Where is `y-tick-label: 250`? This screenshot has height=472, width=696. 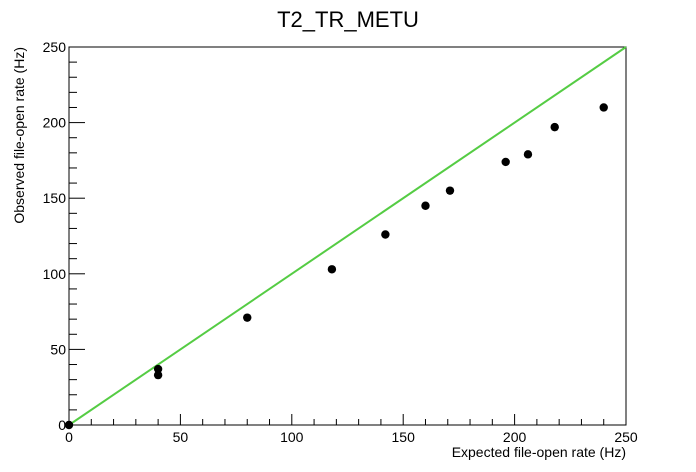 y-tick-label: 250 is located at coordinates (55, 47).